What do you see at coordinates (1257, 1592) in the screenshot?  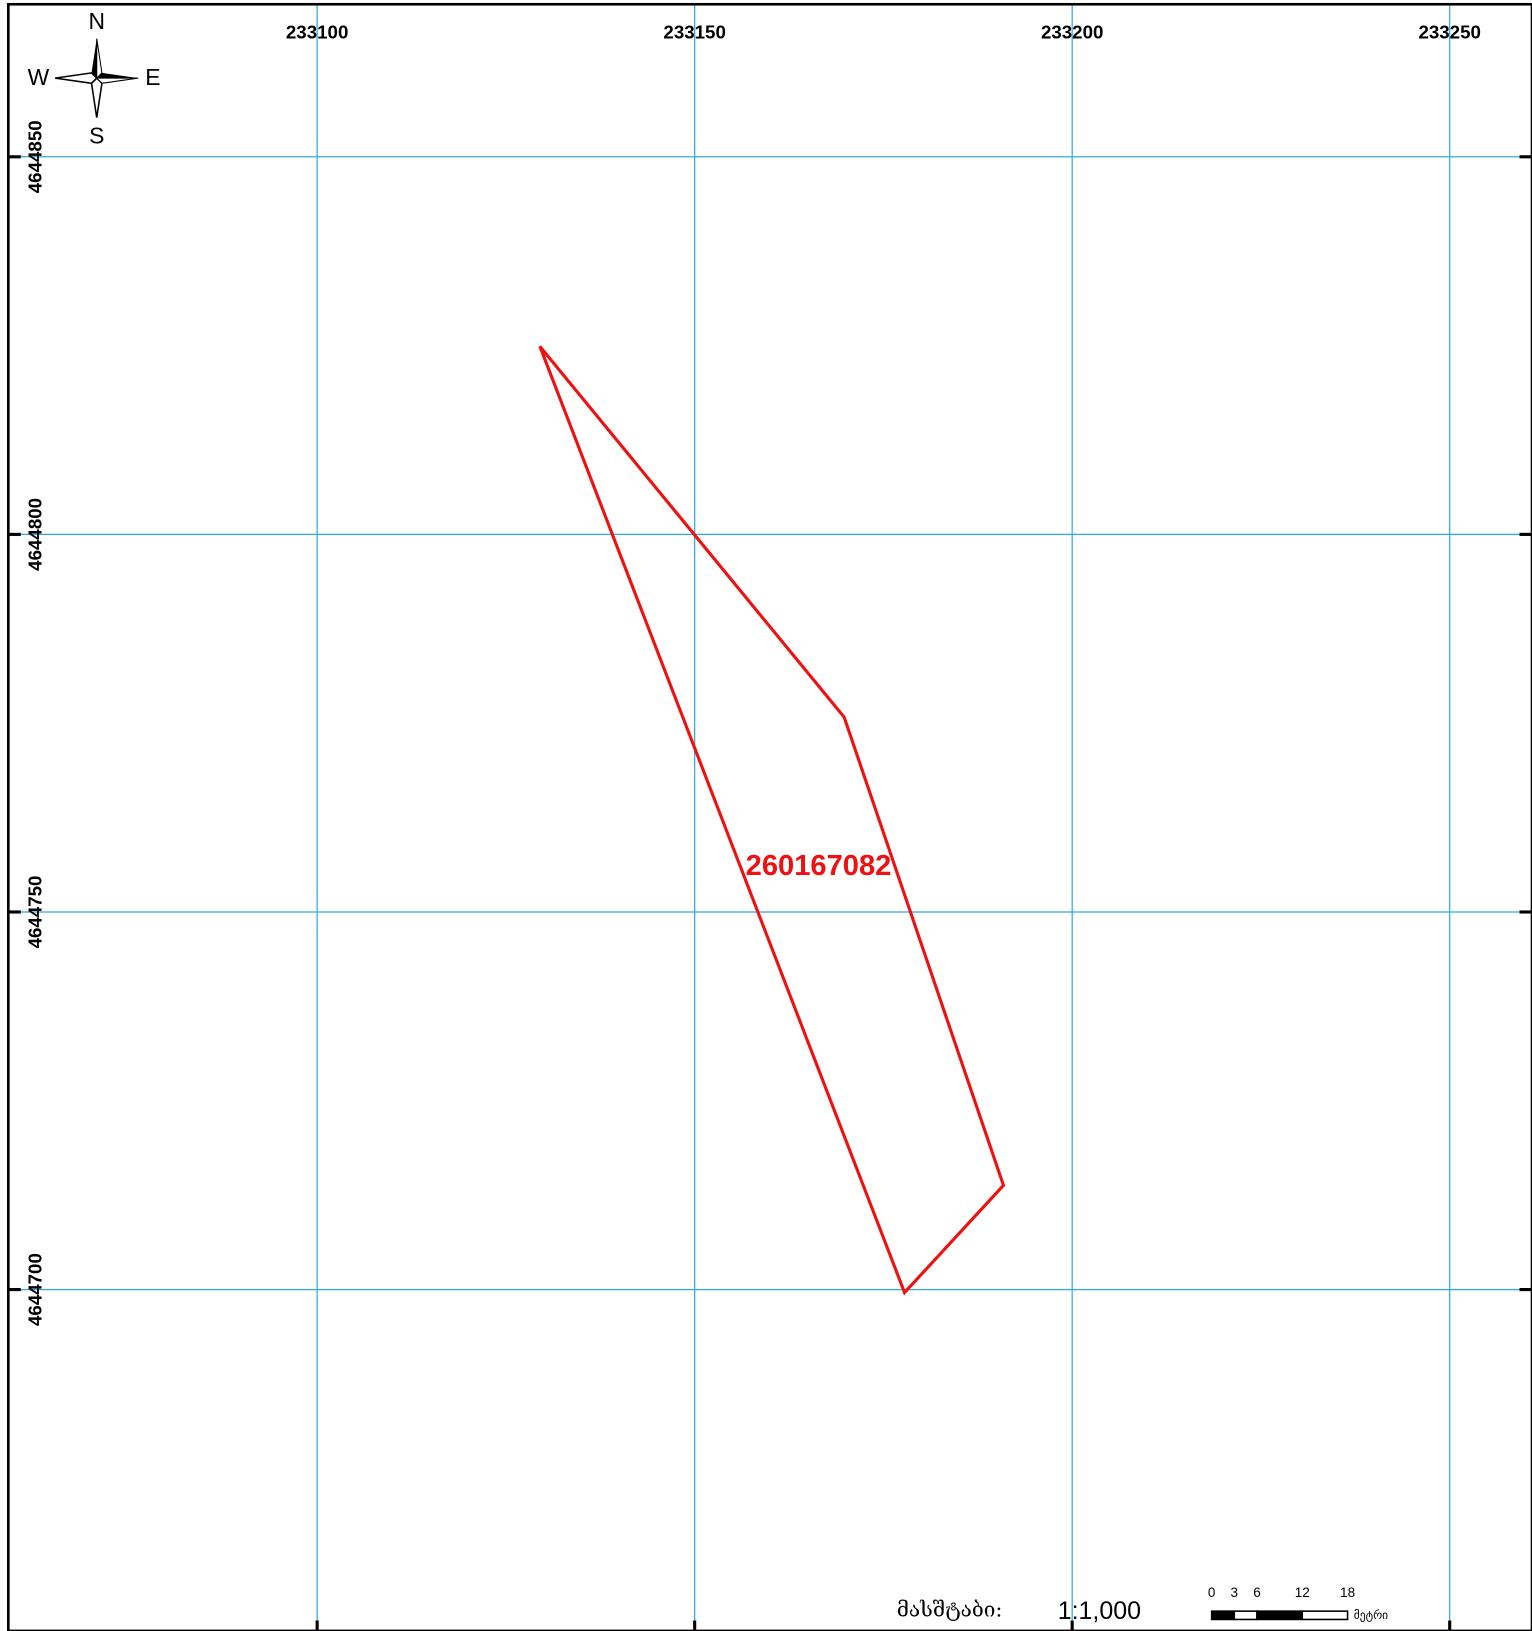 I see `scale-tick-label: 6` at bounding box center [1257, 1592].